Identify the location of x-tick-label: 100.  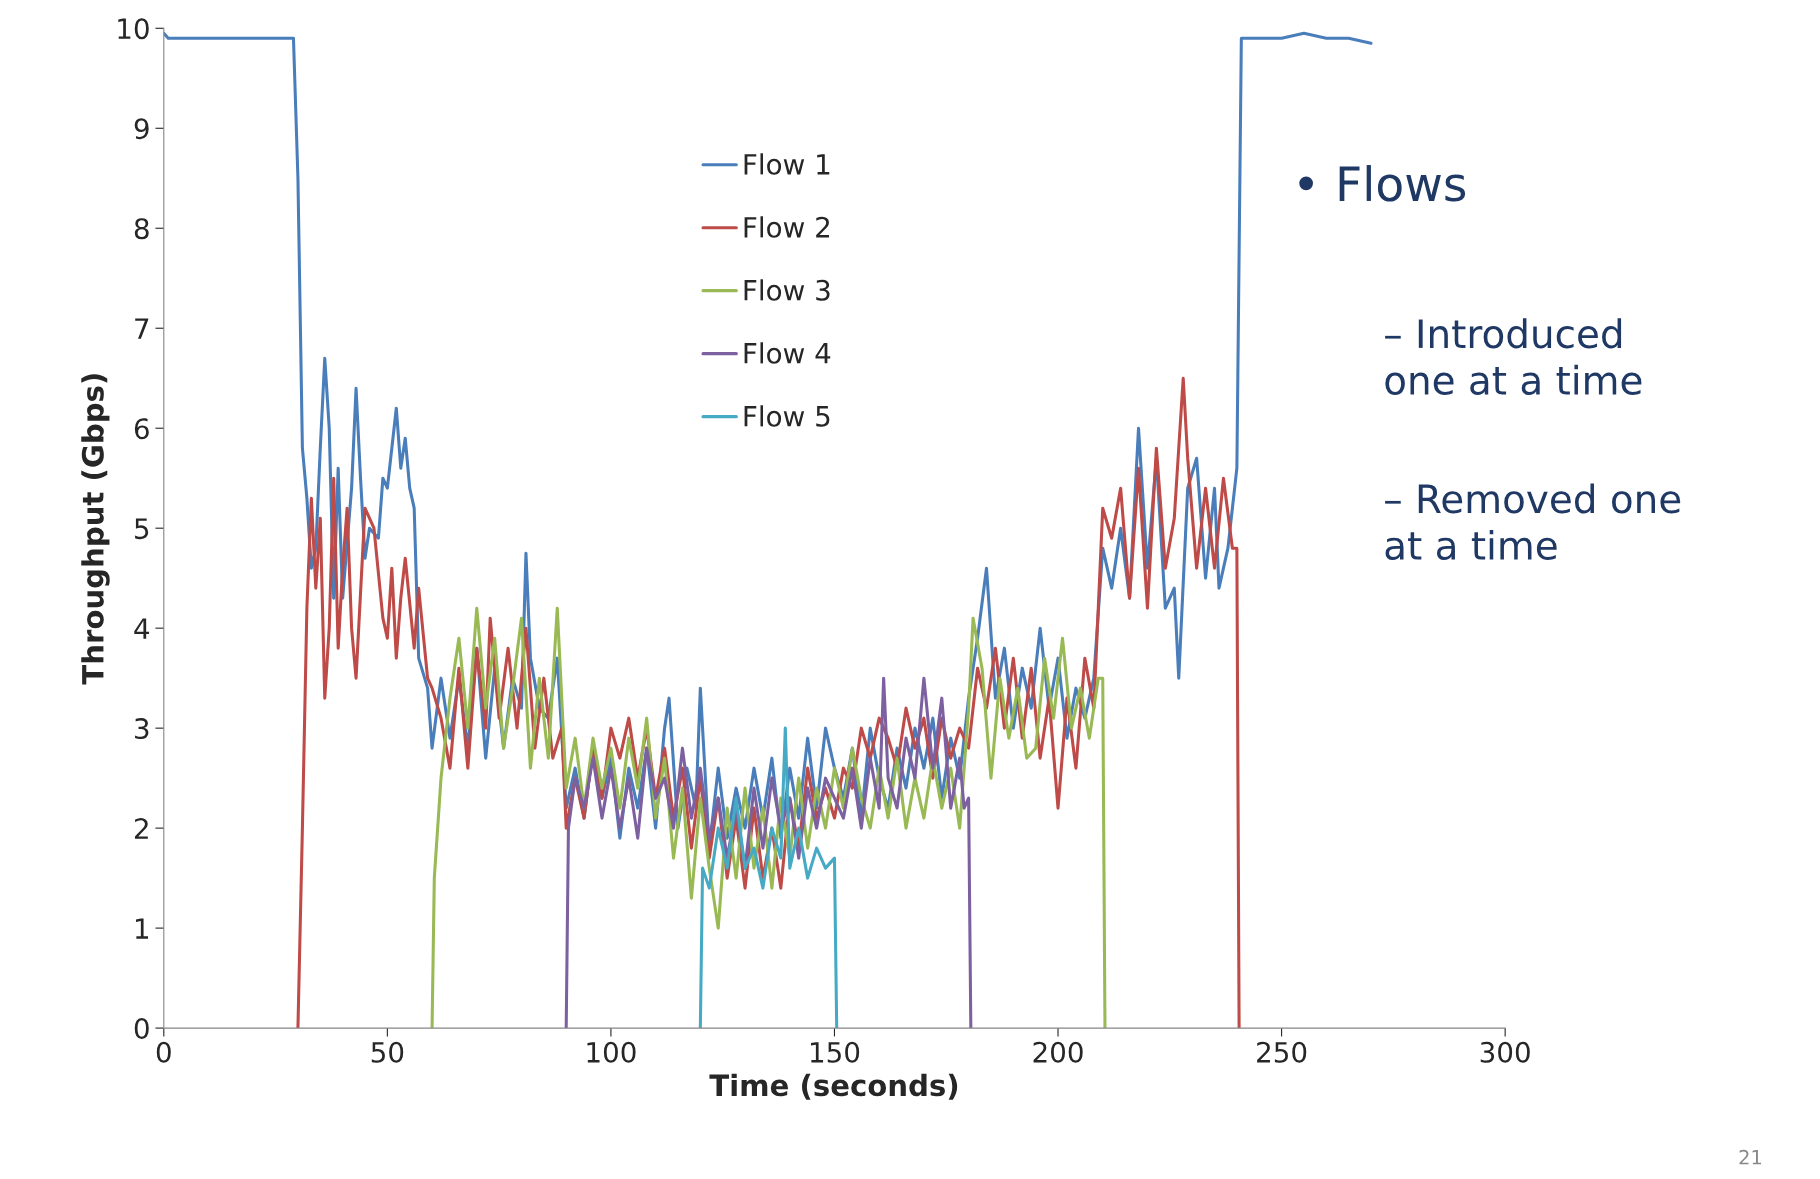
(611, 1052).